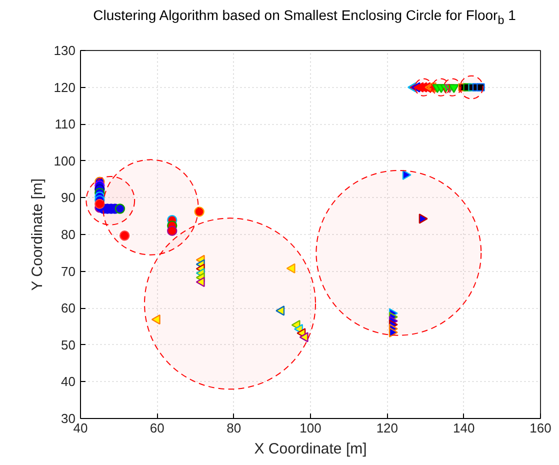 The image size is (559, 465). Describe the element at coordinates (387, 428) in the screenshot. I see `x-tick-label: 120` at that location.